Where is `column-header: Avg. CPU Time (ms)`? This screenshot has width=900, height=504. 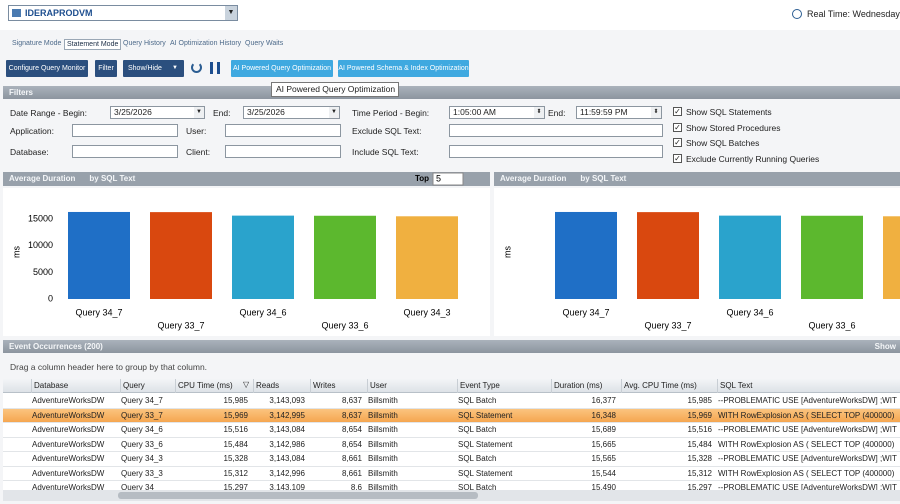 column-header: Avg. CPU Time (ms) is located at coordinates (668, 386).